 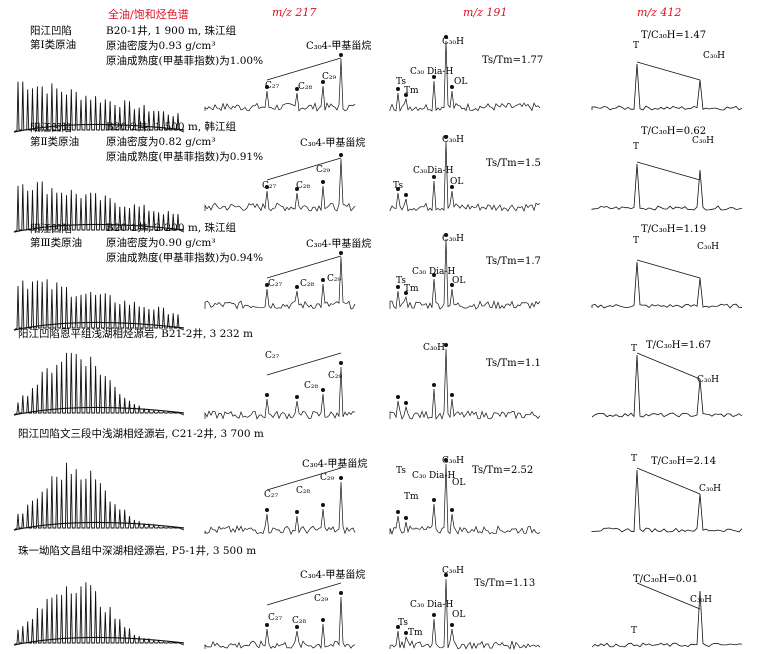 What do you see at coordinates (339, 244) in the screenshot?
I see `row3-mz217-main-label: C₃₀4-甲基甾烷` at bounding box center [339, 244].